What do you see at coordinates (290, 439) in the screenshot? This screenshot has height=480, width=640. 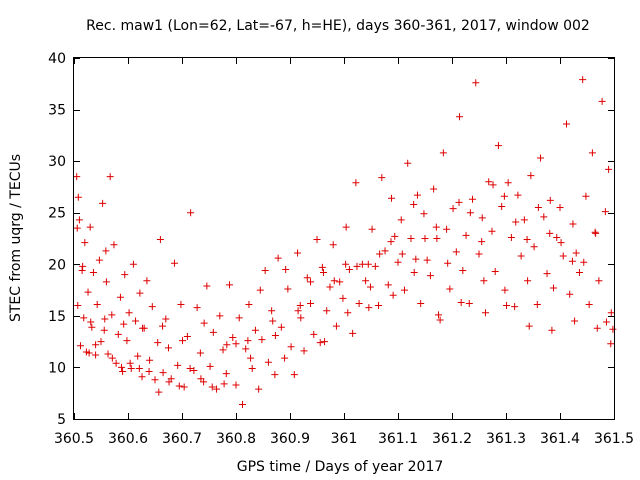 I see `x-tick-label: 360.9` at bounding box center [290, 439].